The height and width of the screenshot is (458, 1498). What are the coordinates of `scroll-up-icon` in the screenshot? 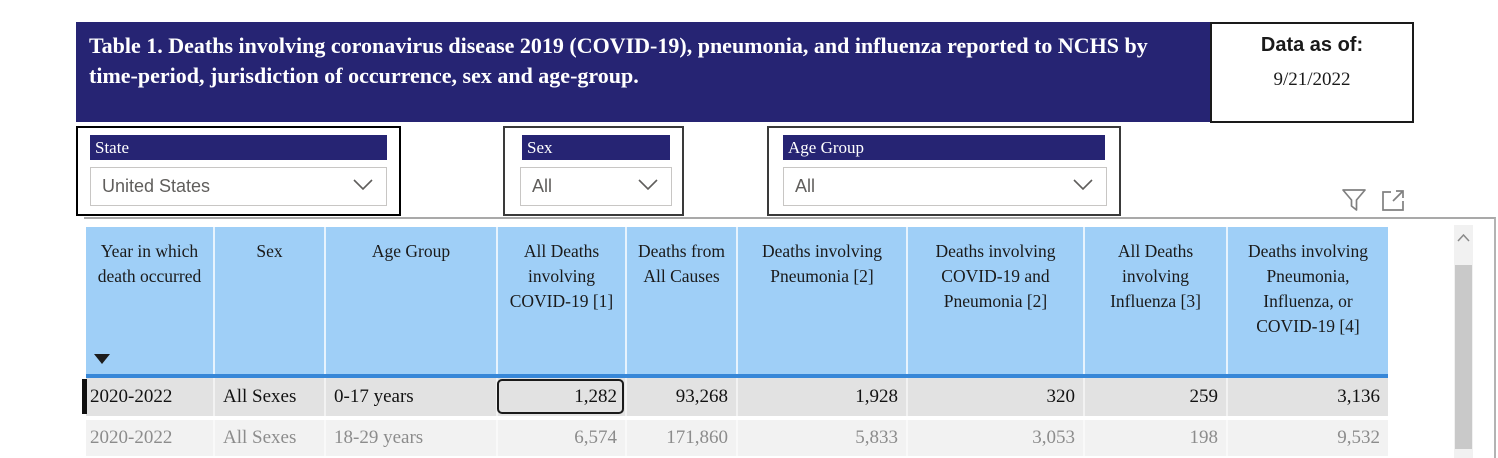 It's located at (1463, 241).